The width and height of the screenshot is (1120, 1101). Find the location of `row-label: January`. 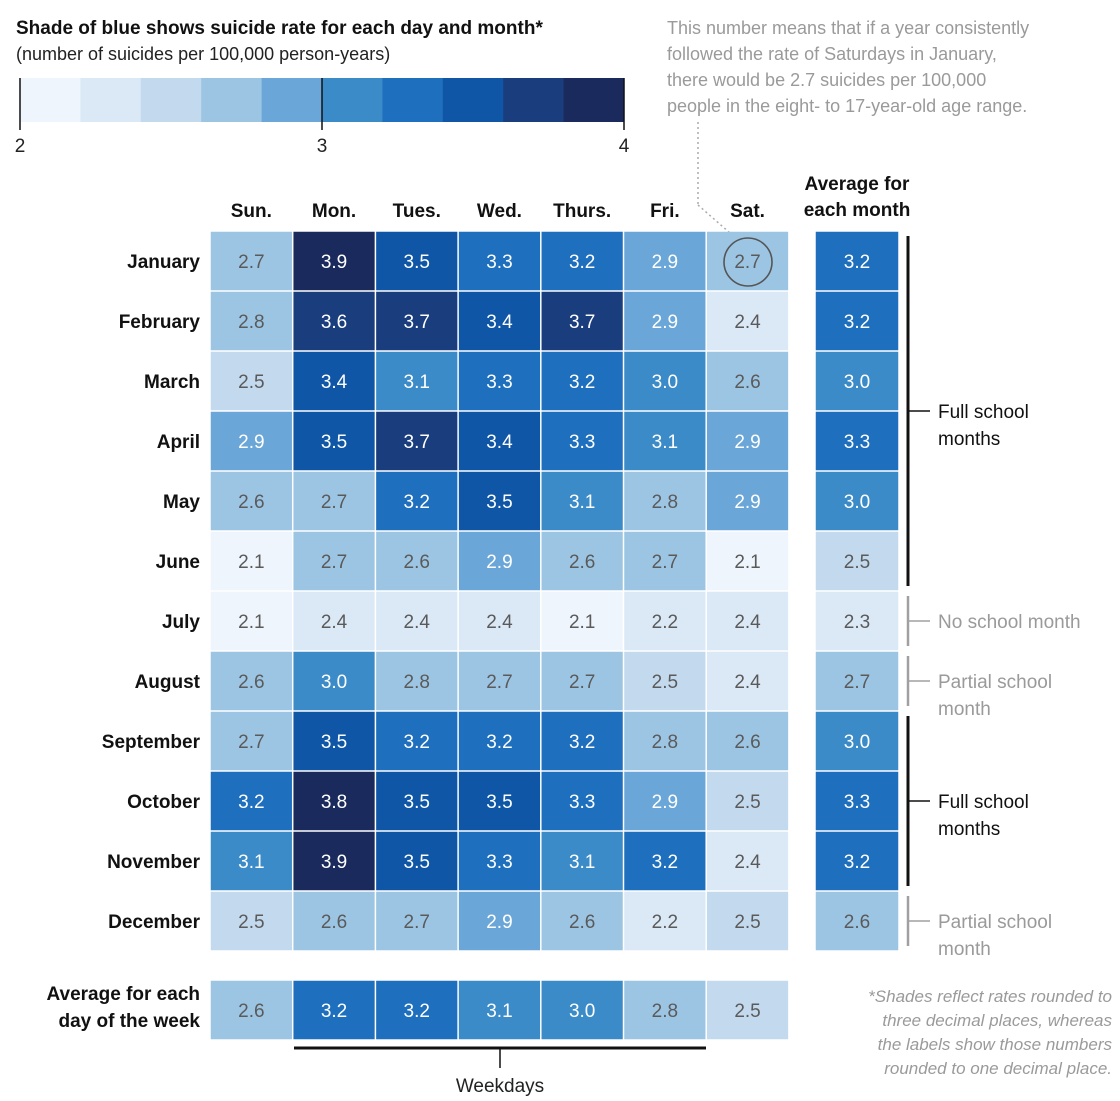

row-label: January is located at coordinates (163, 262).